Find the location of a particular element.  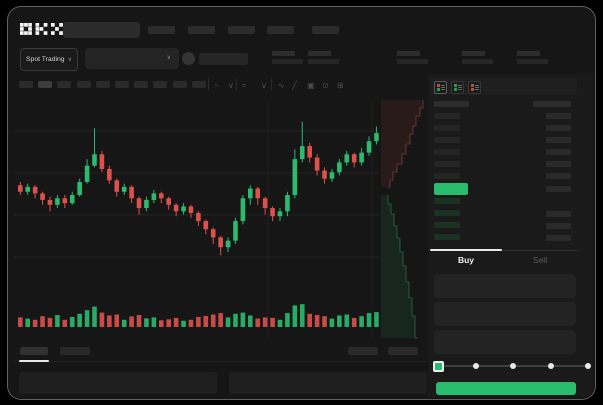

orderbook-last-price is located at coordinates (451, 189).